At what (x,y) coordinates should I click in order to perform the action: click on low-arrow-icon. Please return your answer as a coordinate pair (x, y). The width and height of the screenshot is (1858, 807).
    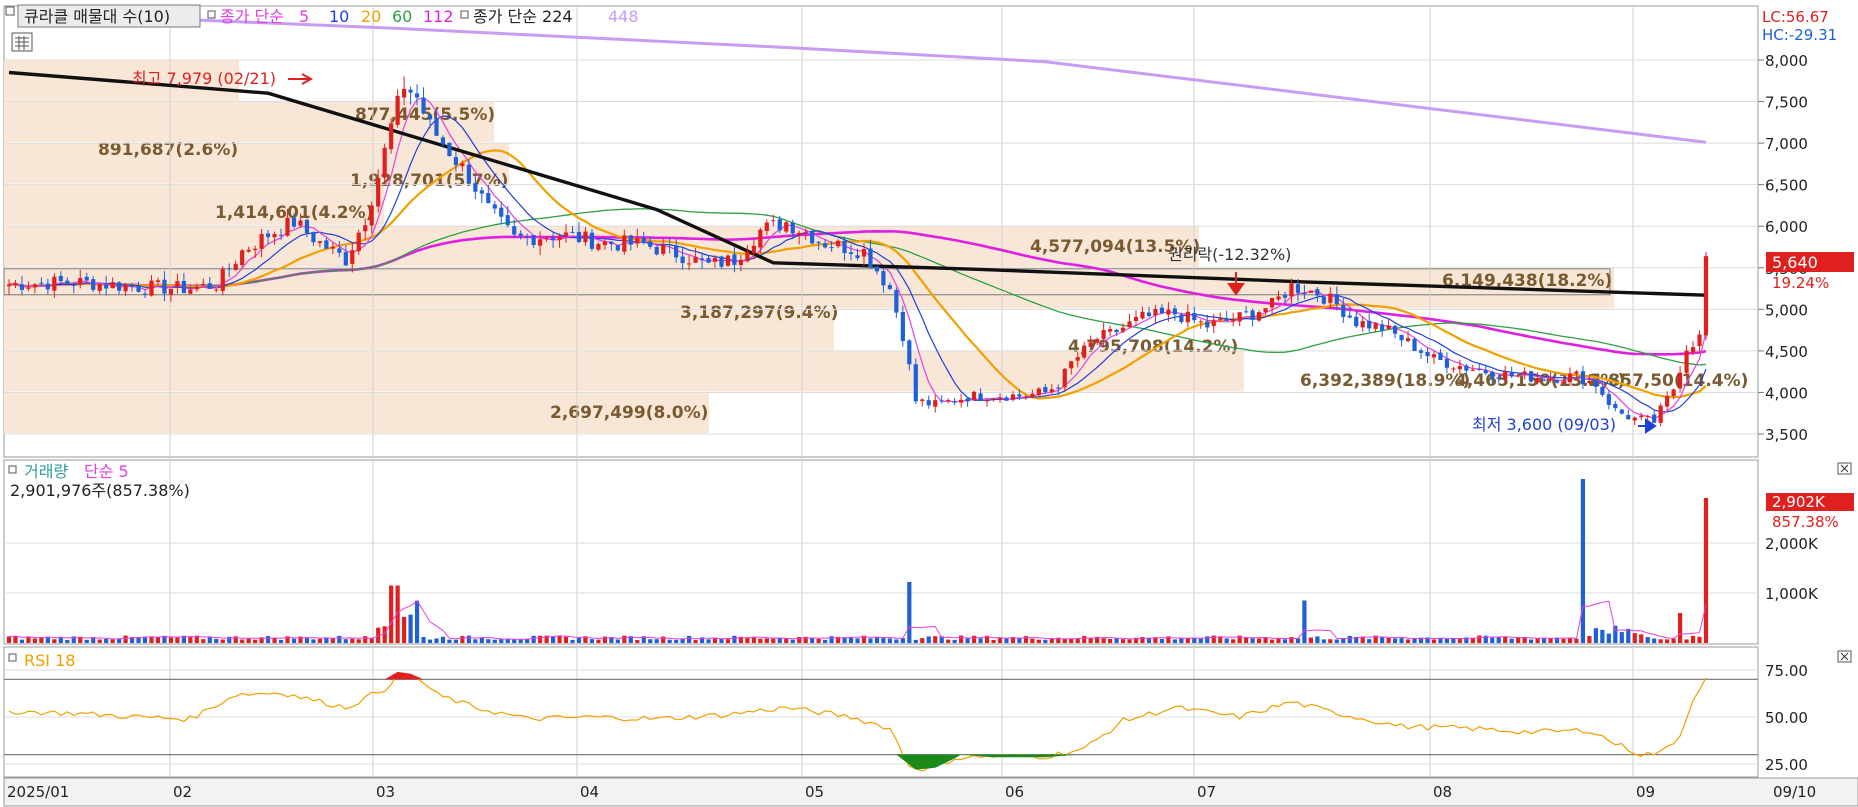
    Looking at the image, I should click on (1647, 426).